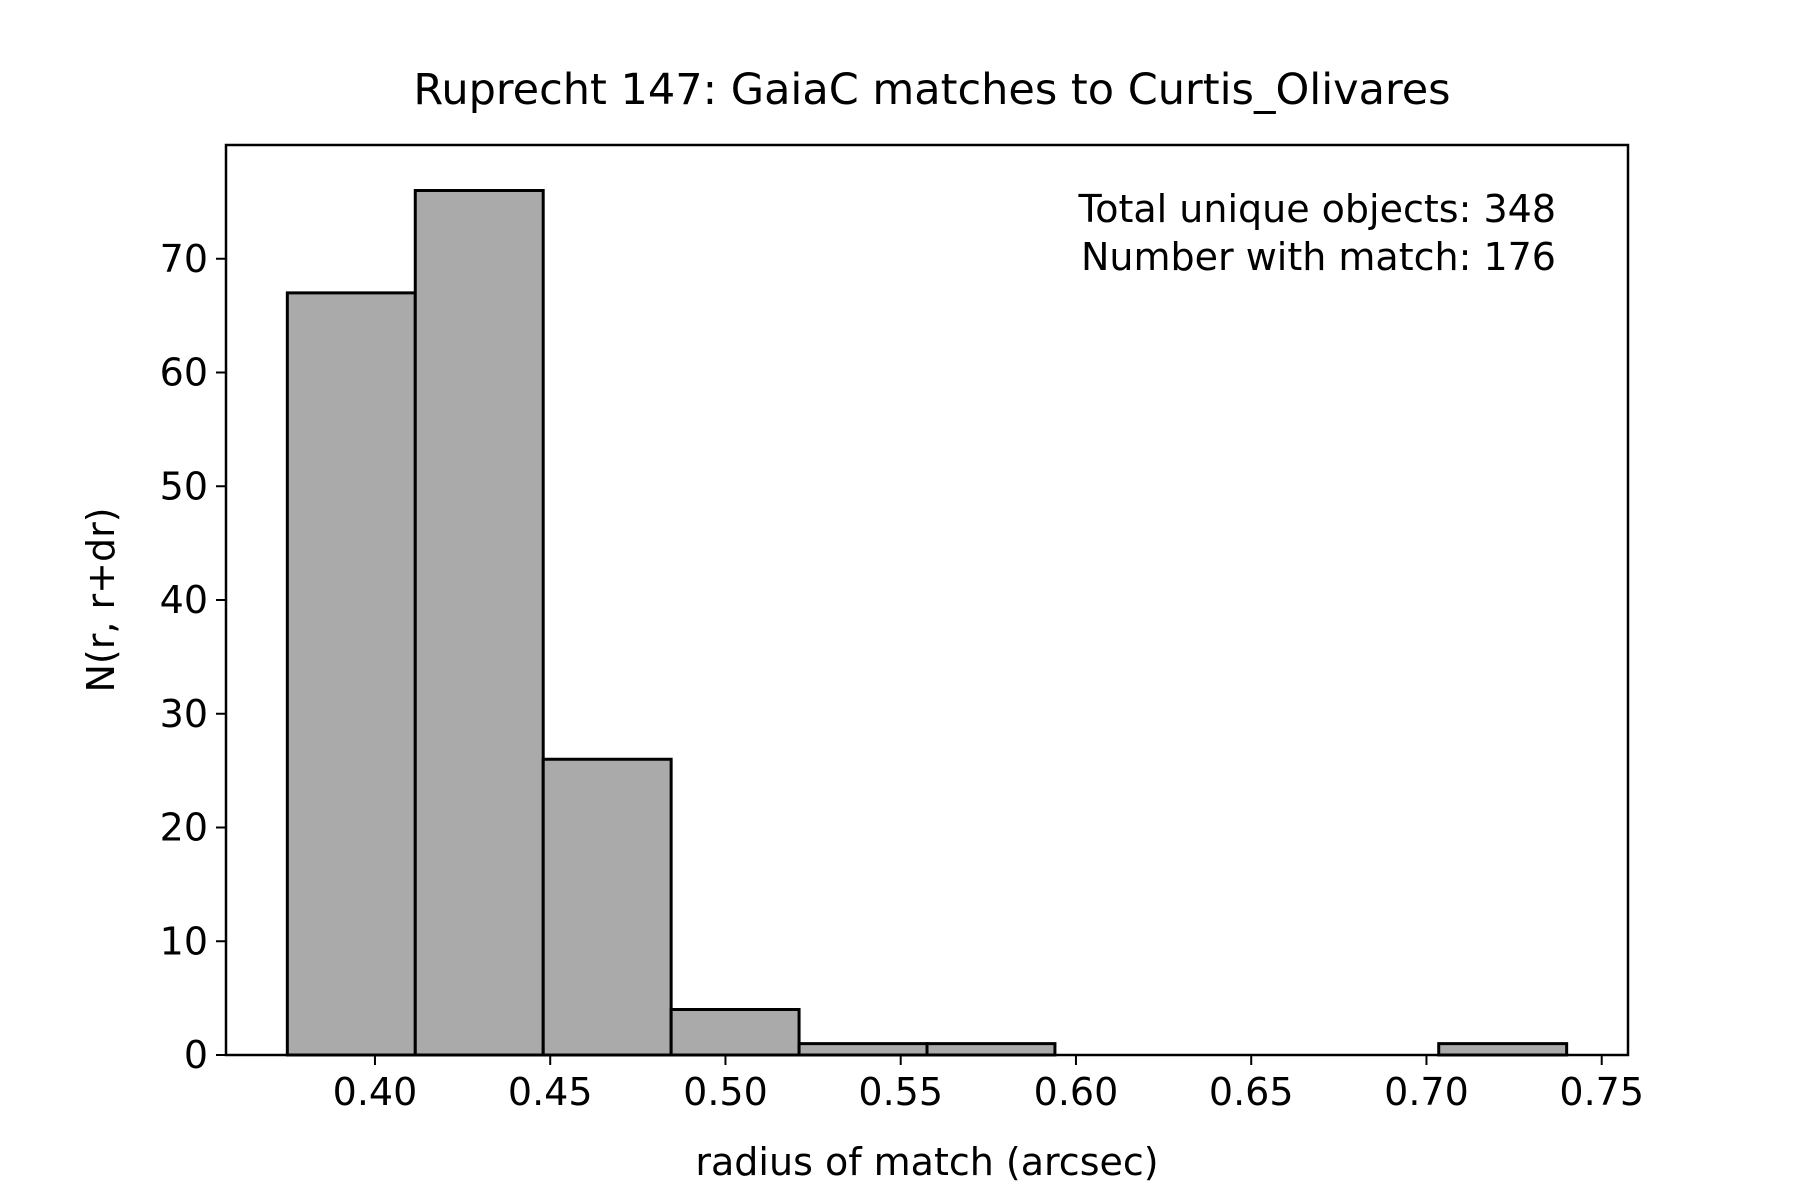 The height and width of the screenshot is (1200, 1800). What do you see at coordinates (1318, 257) in the screenshot?
I see `annotation-number-with-match: Number with match: 176` at bounding box center [1318, 257].